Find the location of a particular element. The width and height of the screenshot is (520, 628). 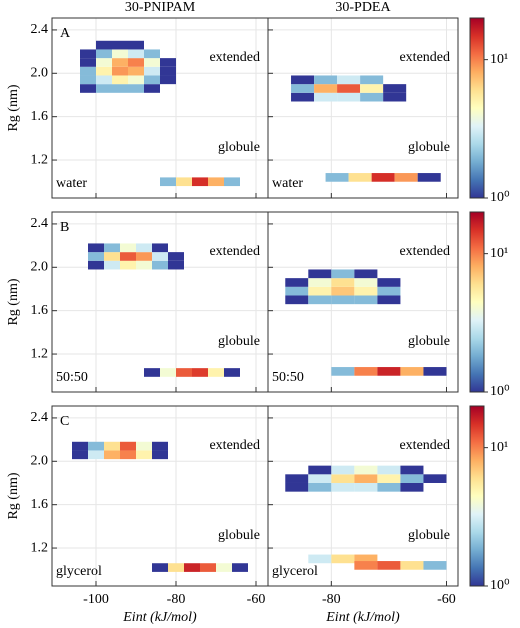

panel-label: A is located at coordinates (65, 33).